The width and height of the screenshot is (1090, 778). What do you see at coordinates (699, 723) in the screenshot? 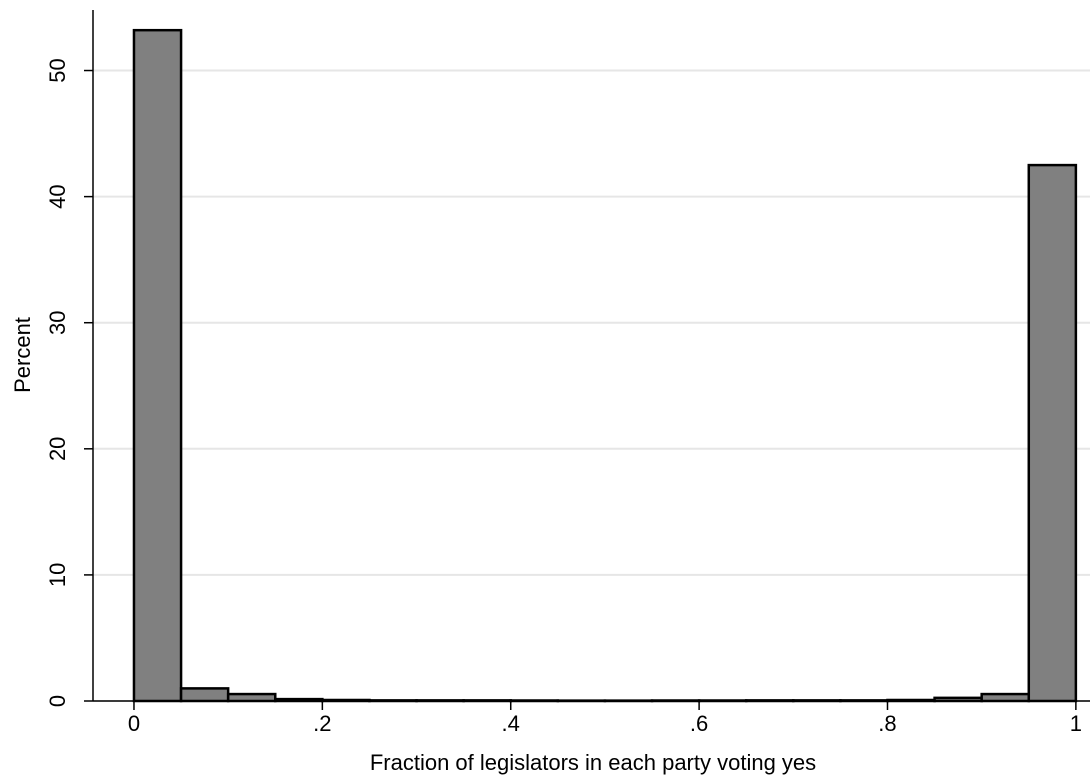
I see `x-tick-label: .6` at bounding box center [699, 723].